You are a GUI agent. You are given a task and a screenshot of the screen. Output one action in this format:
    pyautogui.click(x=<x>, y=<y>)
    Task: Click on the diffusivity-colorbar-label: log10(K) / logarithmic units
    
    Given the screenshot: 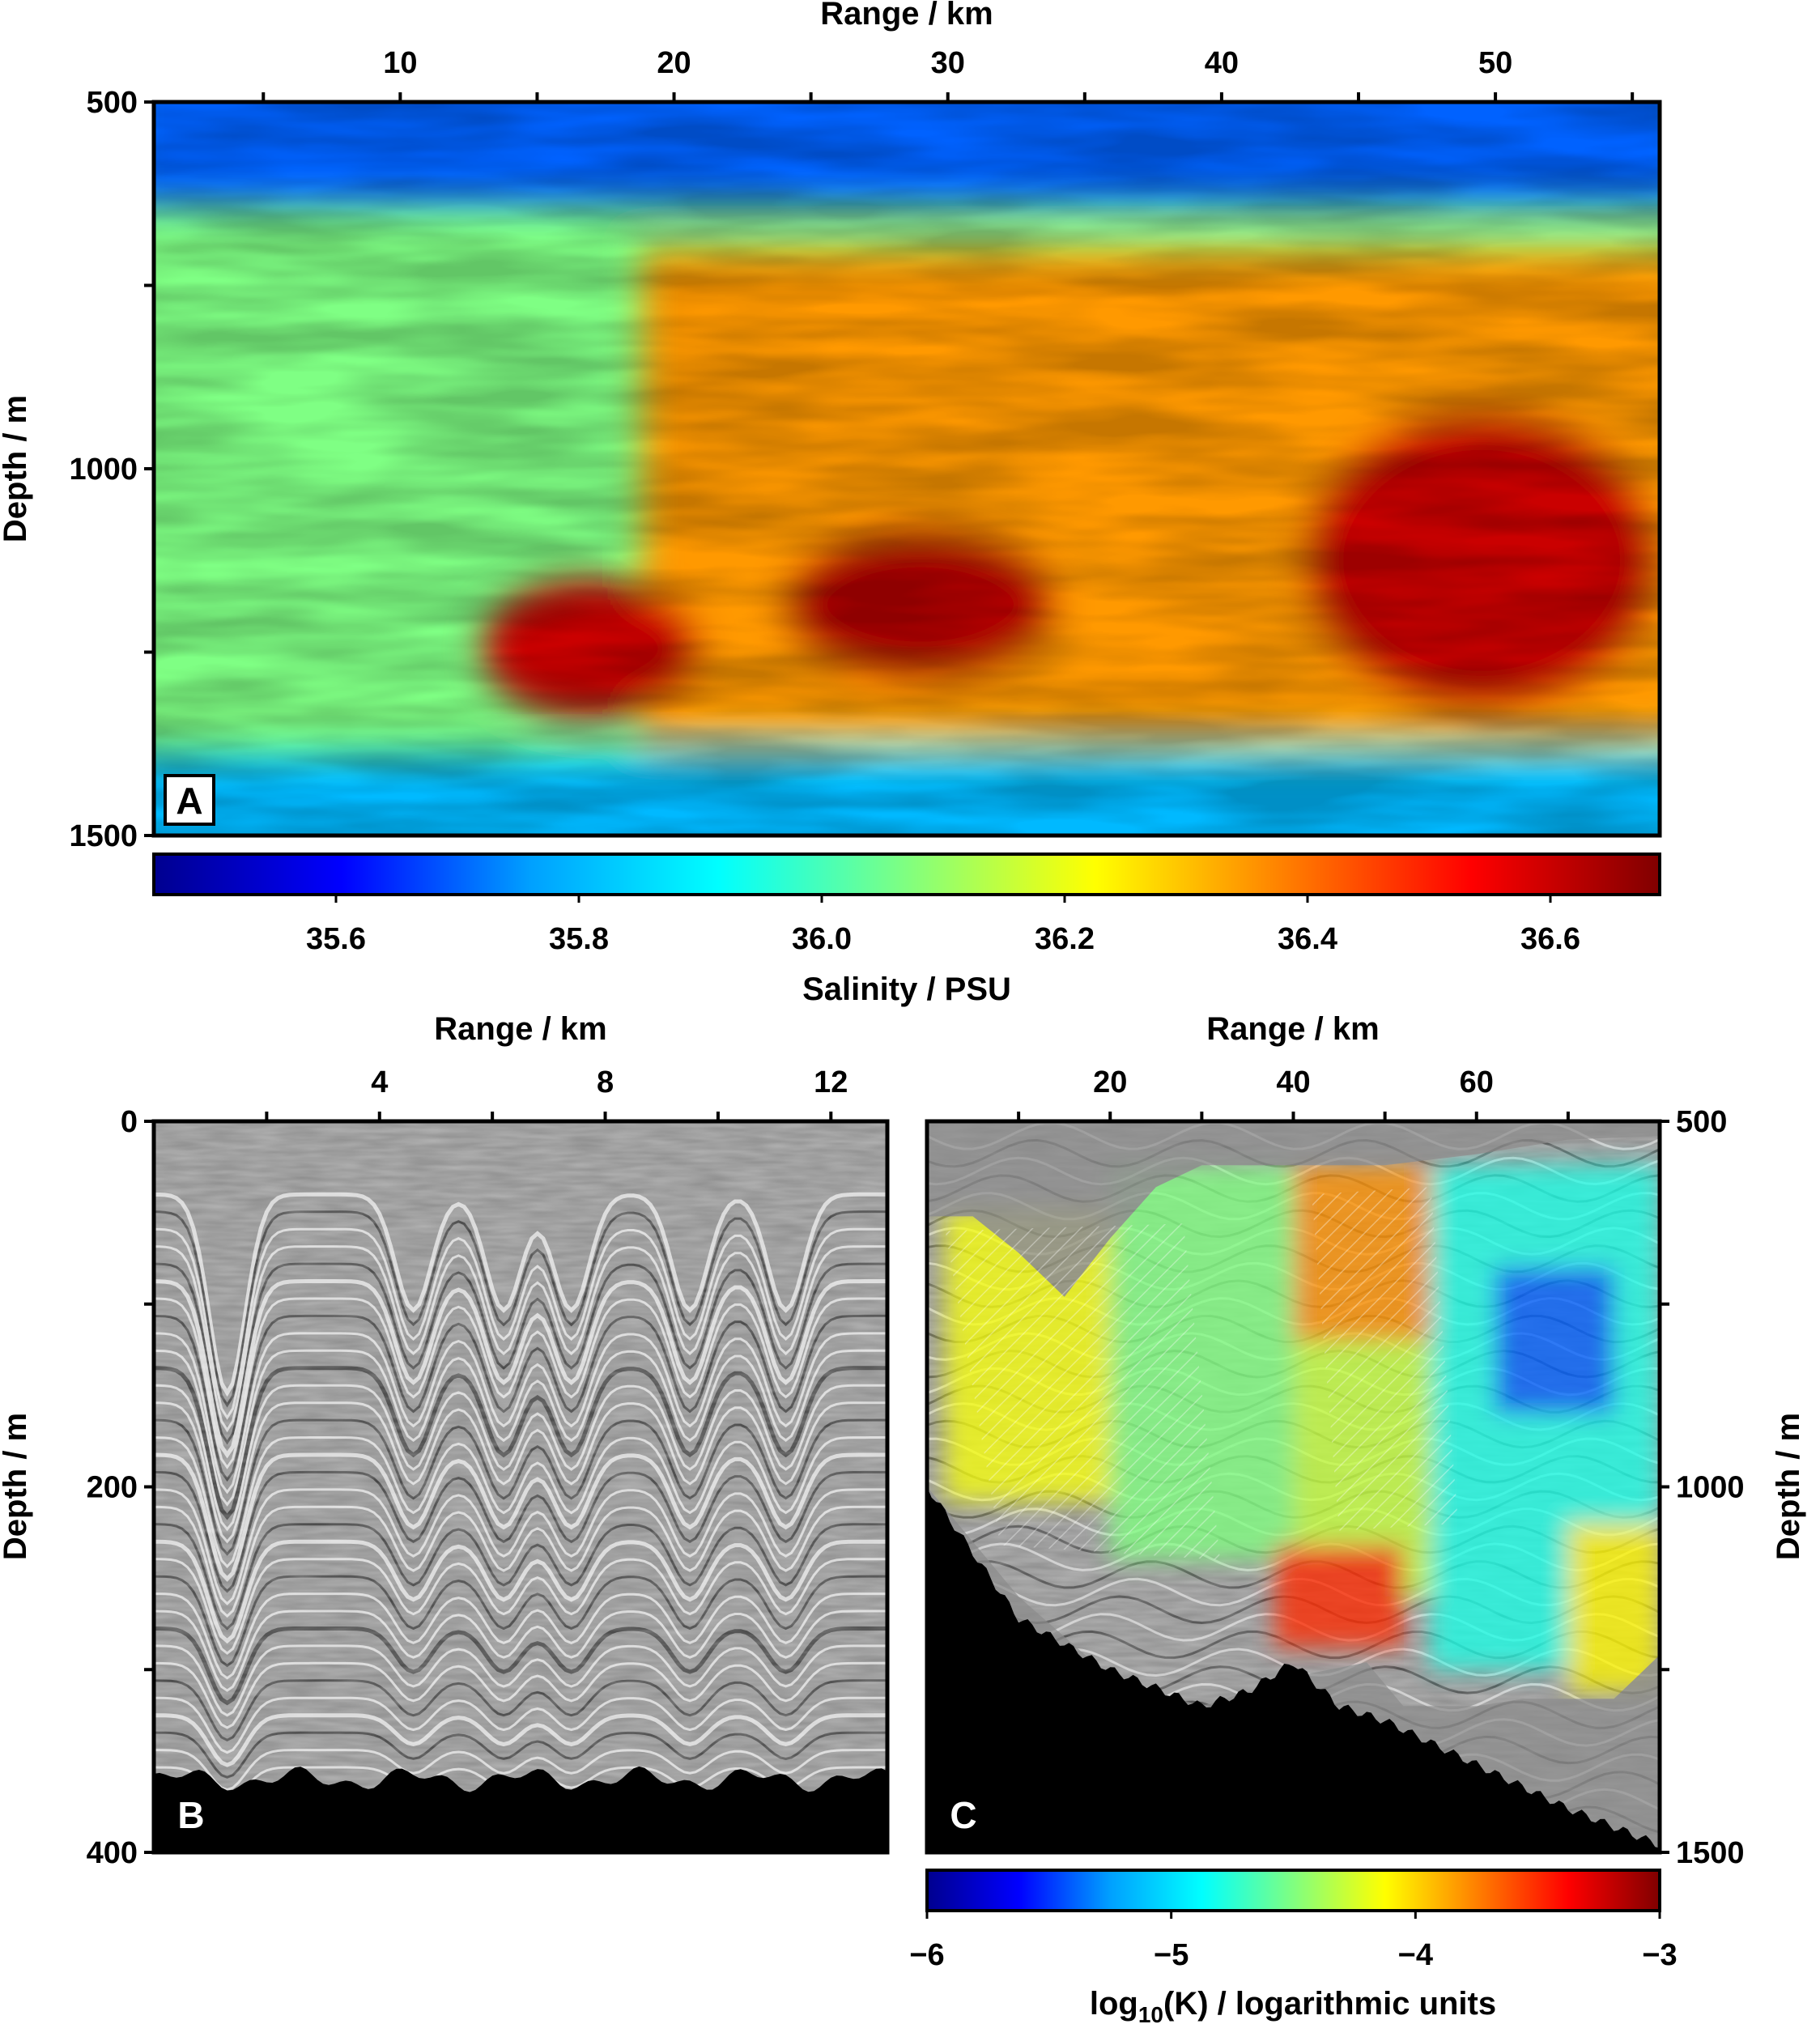 What is the action you would take?
    pyautogui.click(x=1293, y=2005)
    